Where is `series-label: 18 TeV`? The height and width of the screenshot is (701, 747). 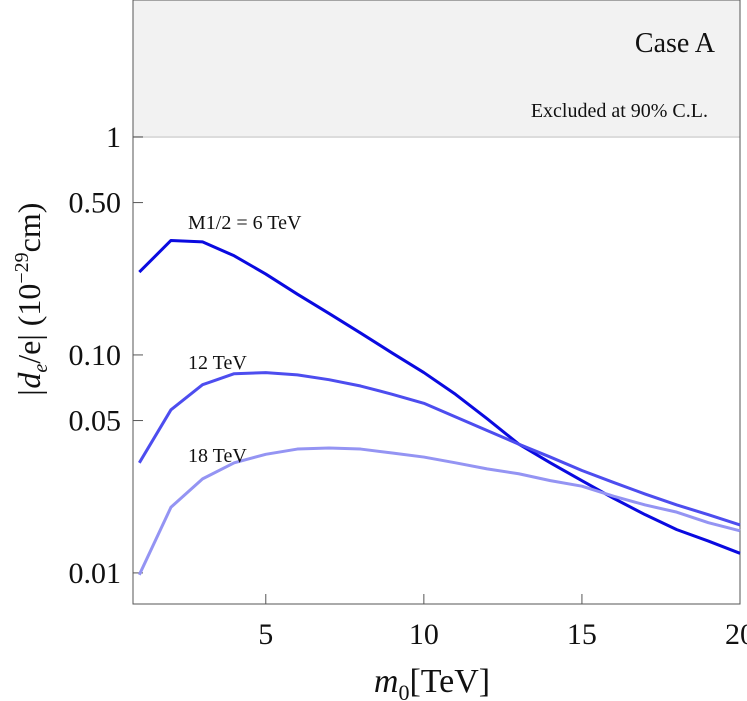 series-label: 18 TeV is located at coordinates (217, 456).